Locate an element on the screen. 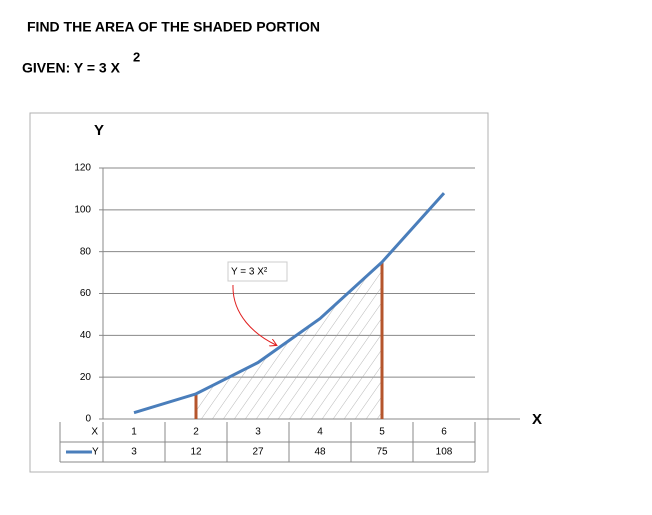 Image resolution: width=652 pixels, height=515 pixels. annotation-box is located at coordinates (257, 271).